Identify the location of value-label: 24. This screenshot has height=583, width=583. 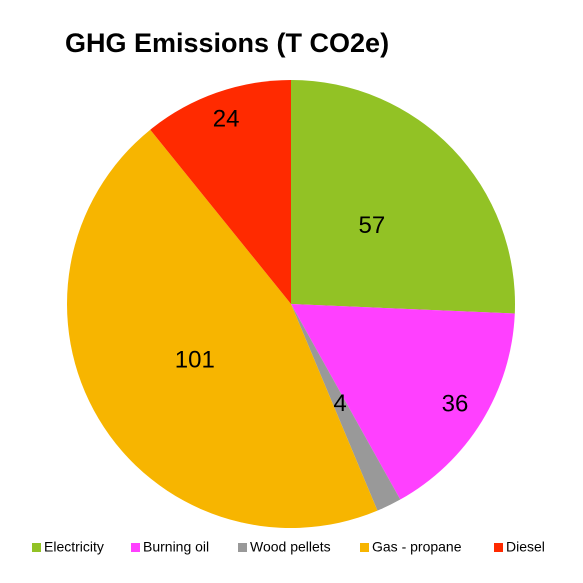
(226, 119).